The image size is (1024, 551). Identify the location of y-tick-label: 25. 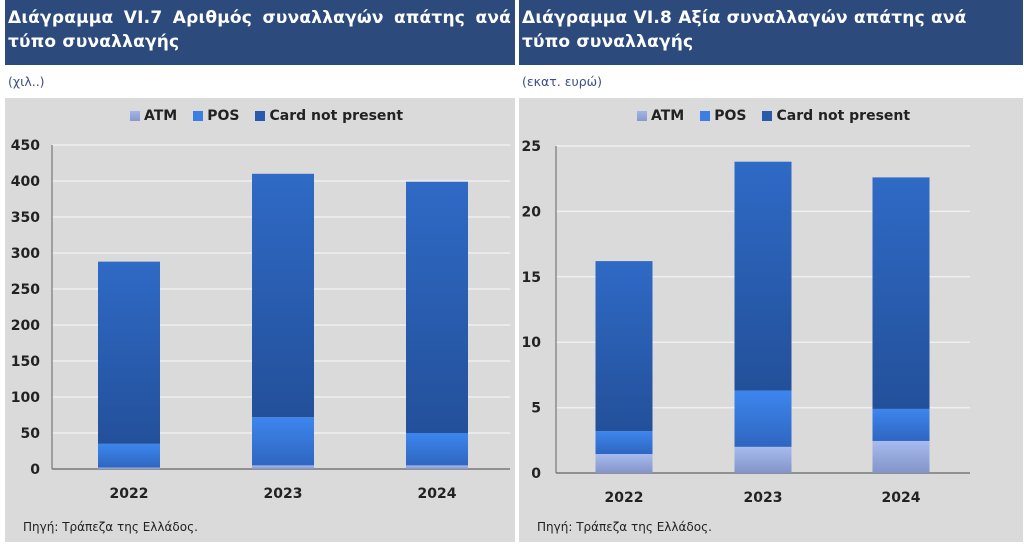
(531, 147).